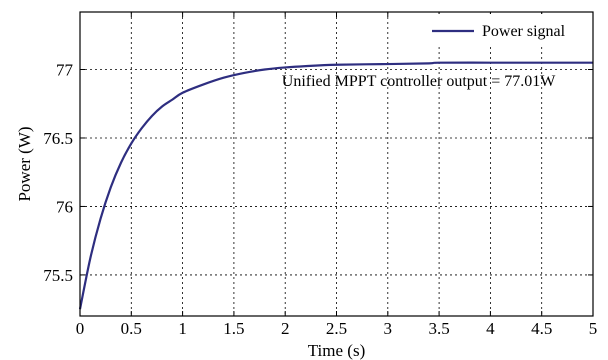  I want to click on annotation-mppt-output: Unified MPPT controller output = 77.01W, so click(419, 81).